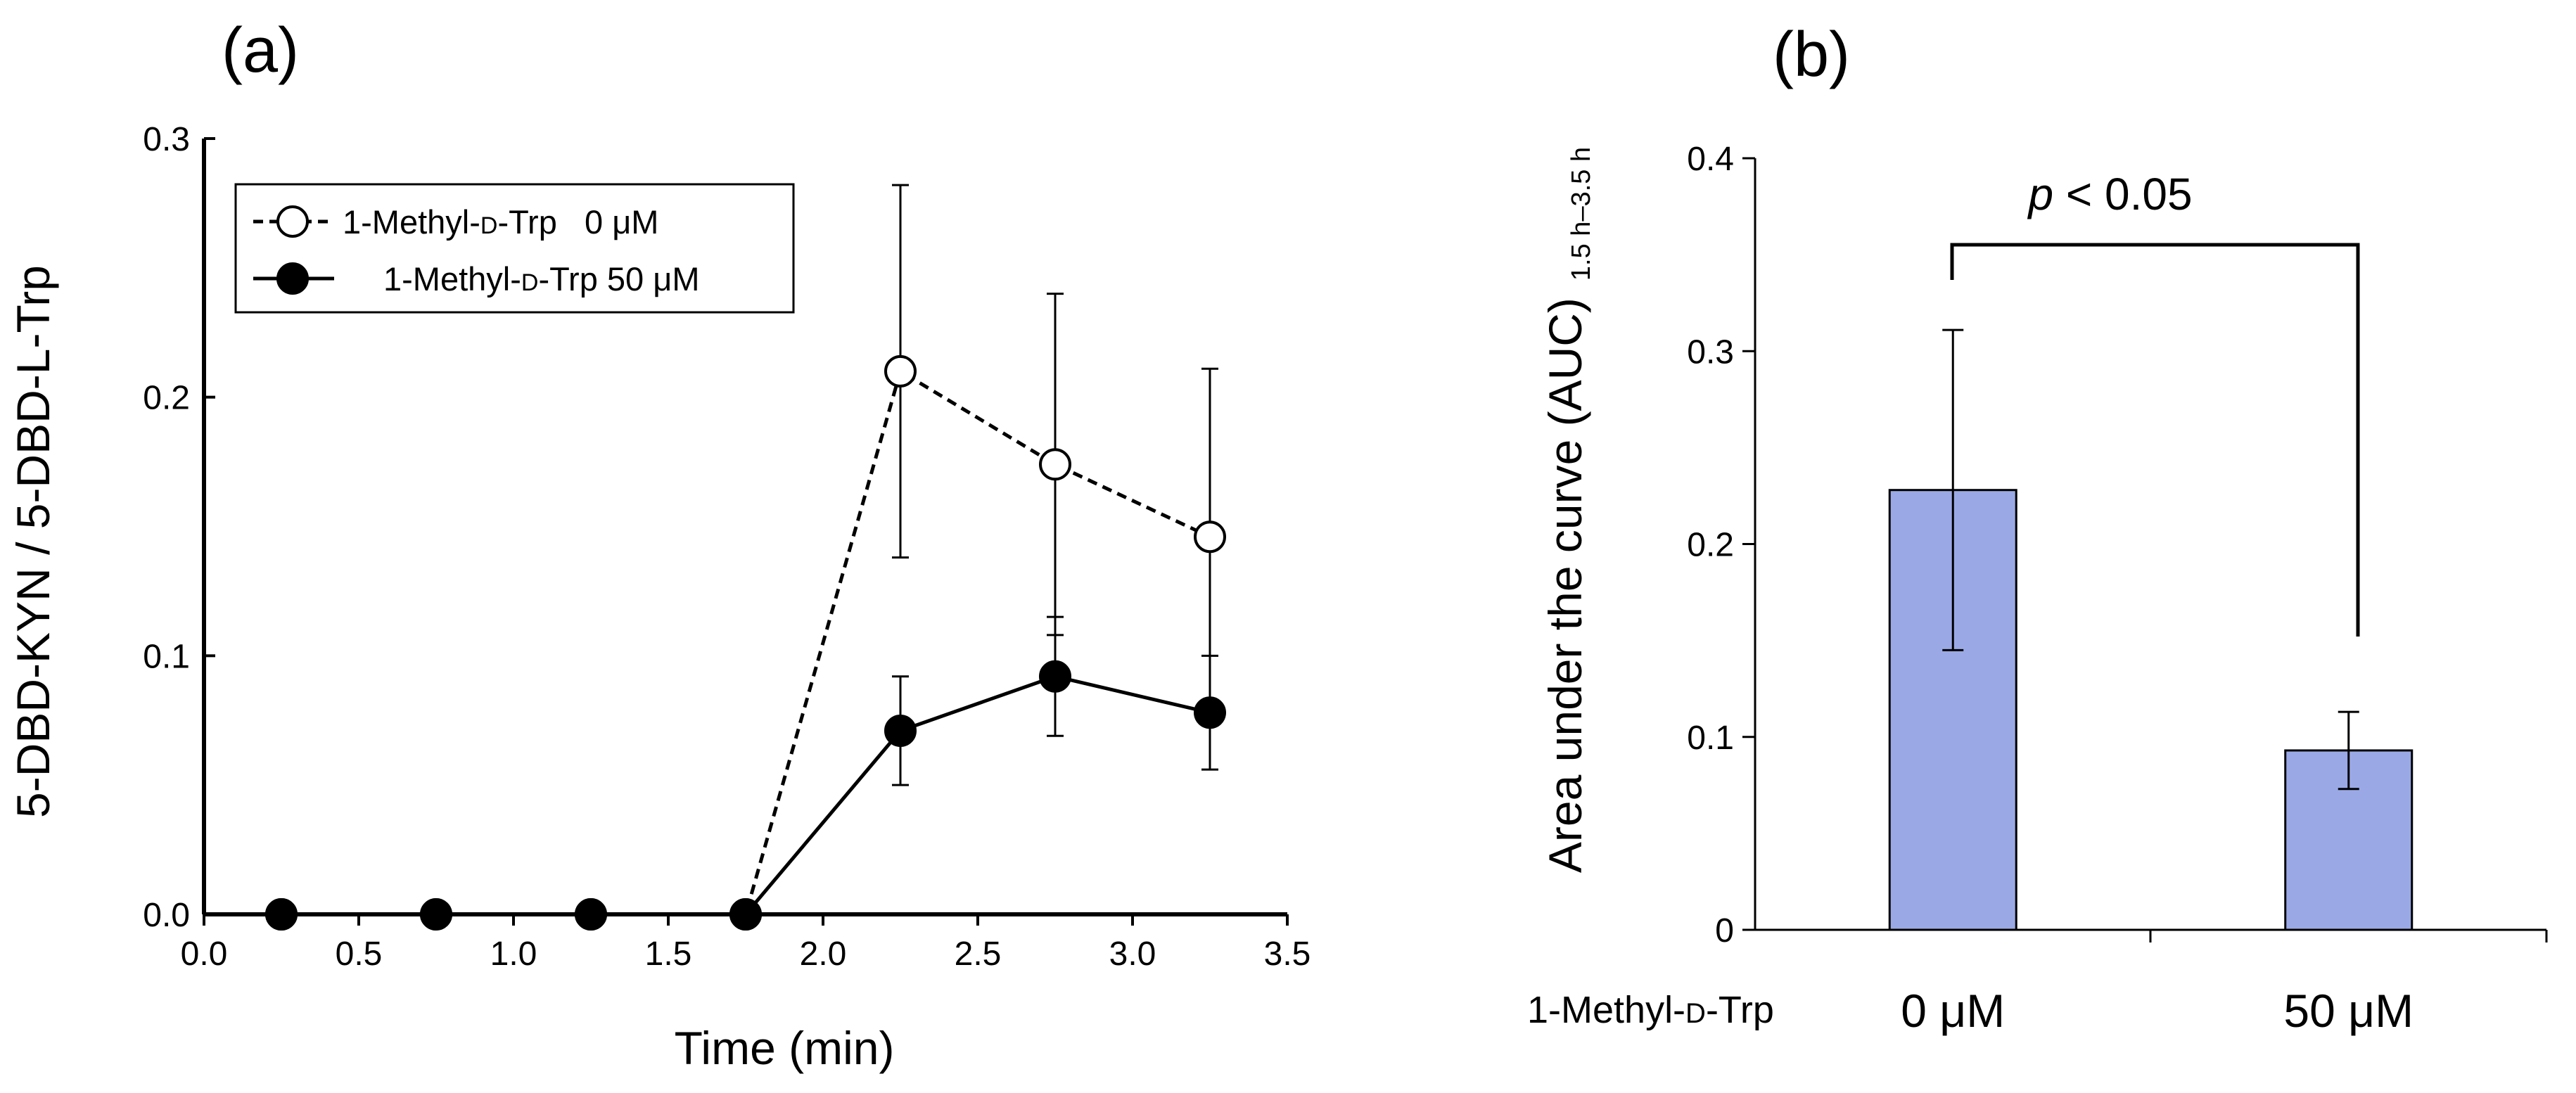  I want to click on panel-b-category-label: 50 μM, so click(2348, 1011).